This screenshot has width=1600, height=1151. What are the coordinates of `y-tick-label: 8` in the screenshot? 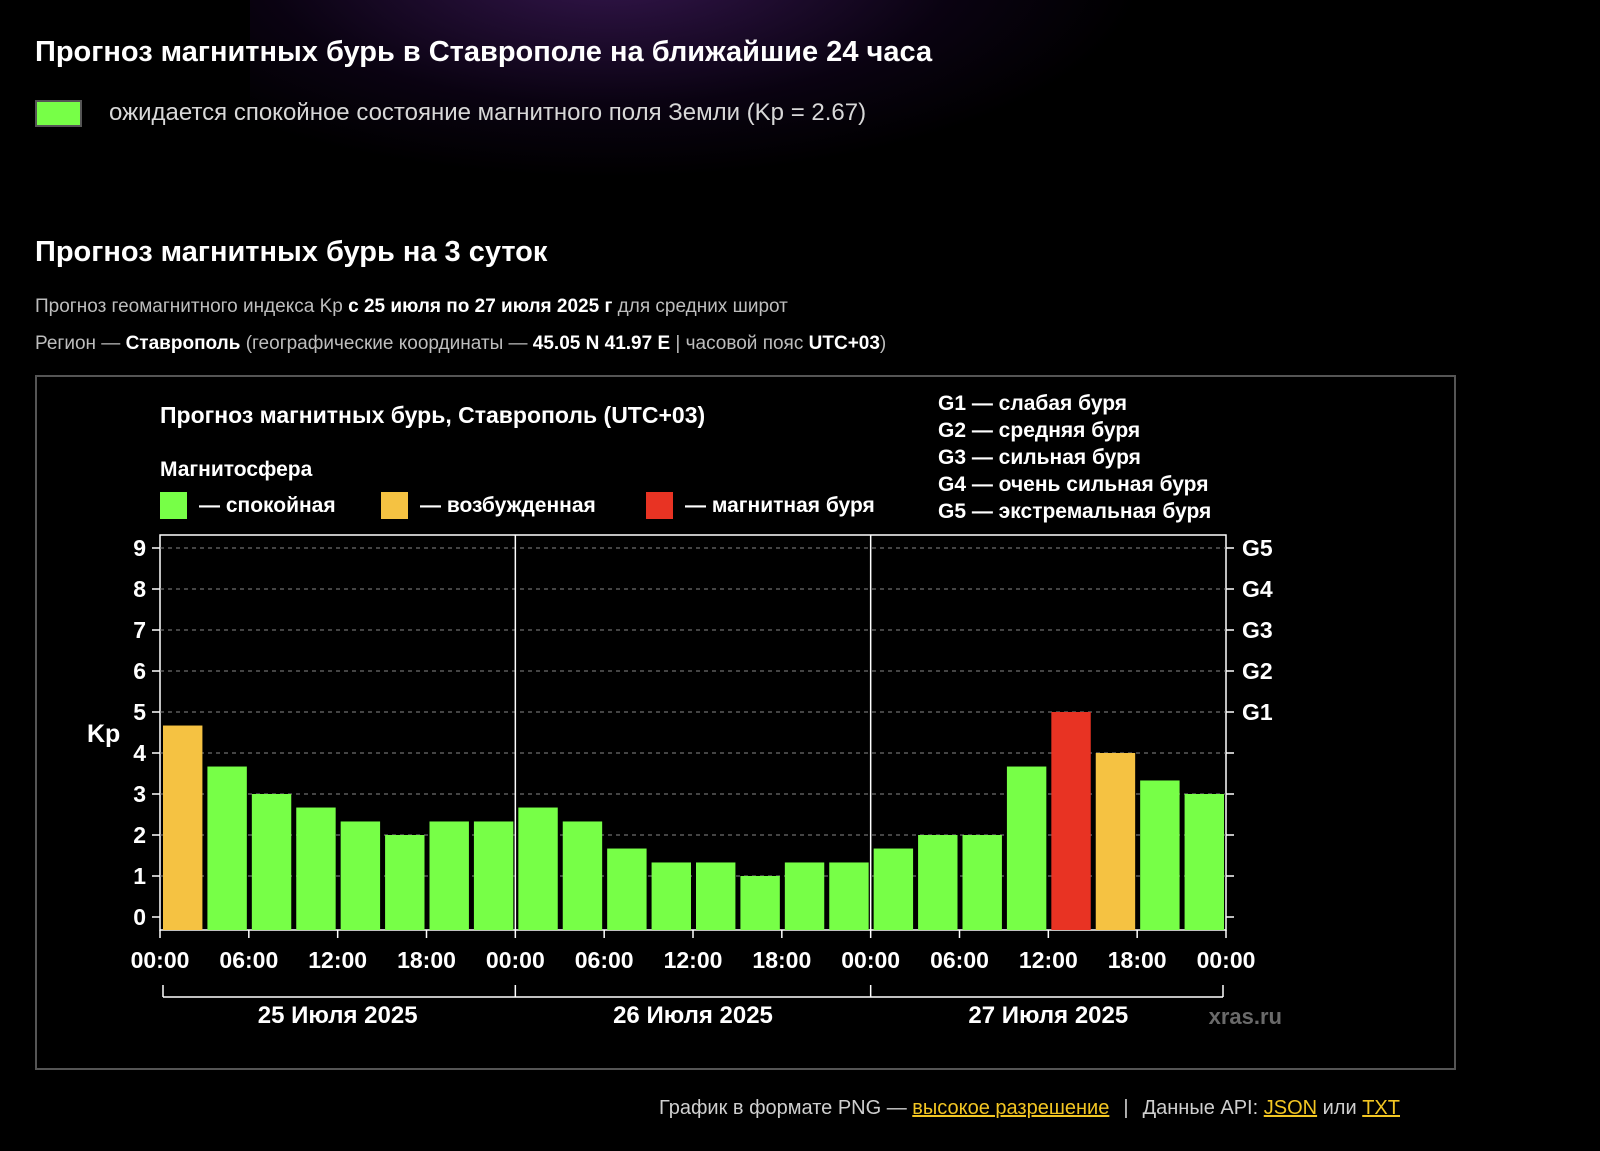 It's located at (139, 589).